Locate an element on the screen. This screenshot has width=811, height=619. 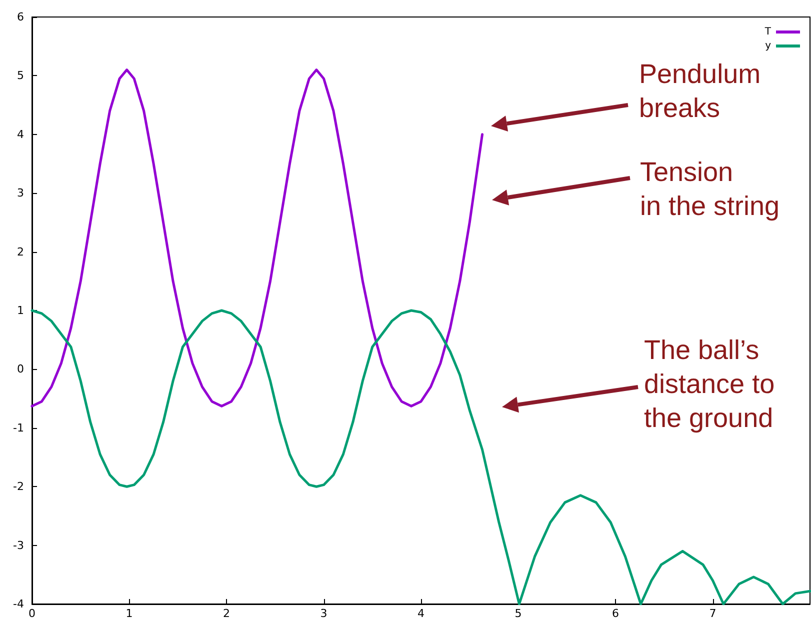
legend-label: y is located at coordinates (768, 46).